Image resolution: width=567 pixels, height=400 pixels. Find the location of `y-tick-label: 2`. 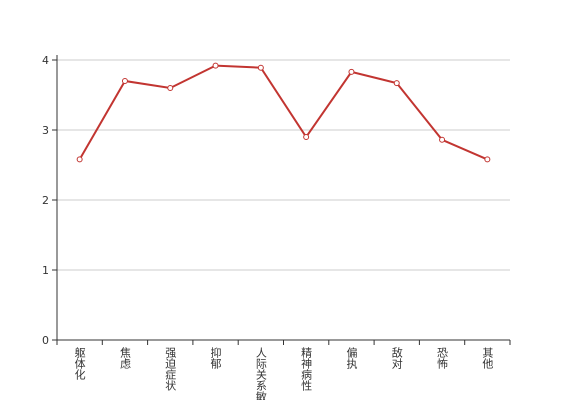

y-tick-label: 2 is located at coordinates (45, 200).